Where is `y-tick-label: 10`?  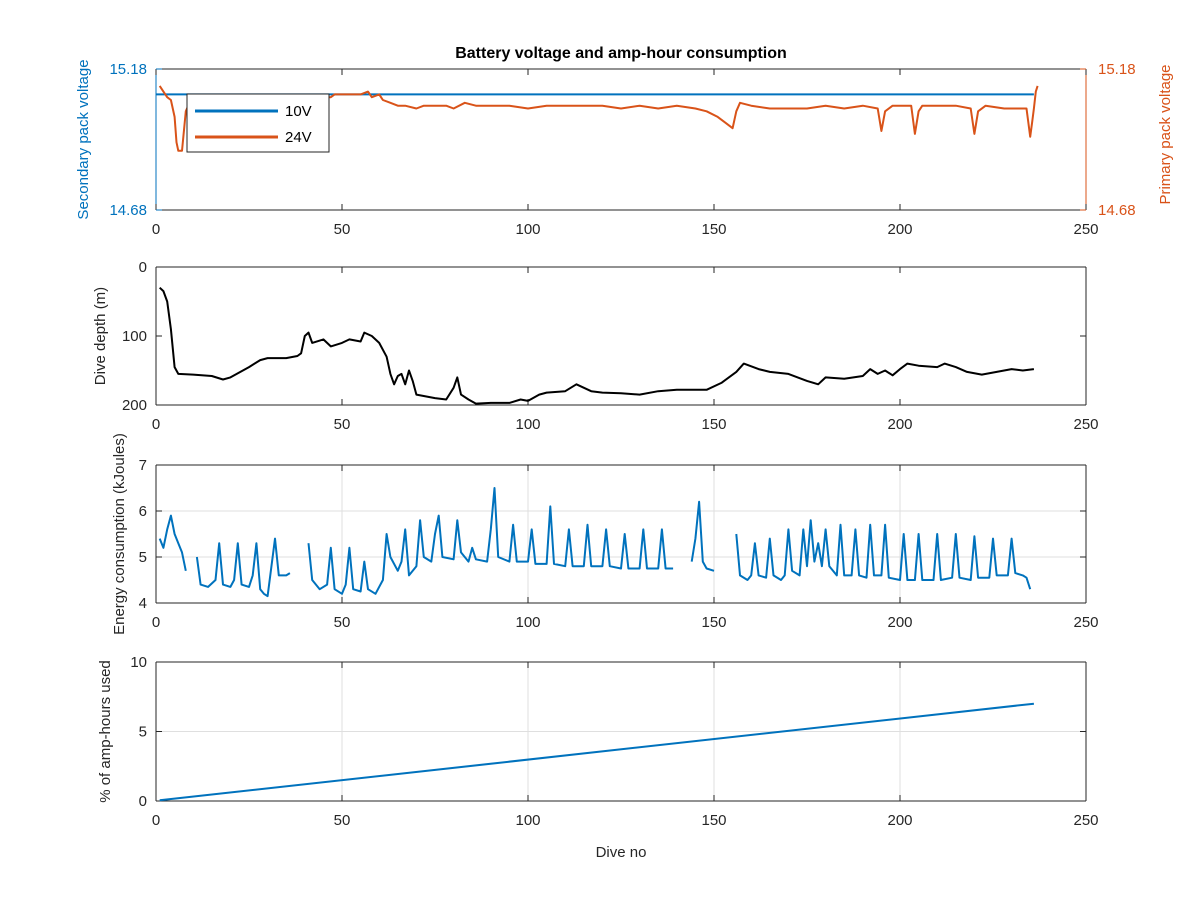 y-tick-label: 10 is located at coordinates (138, 662).